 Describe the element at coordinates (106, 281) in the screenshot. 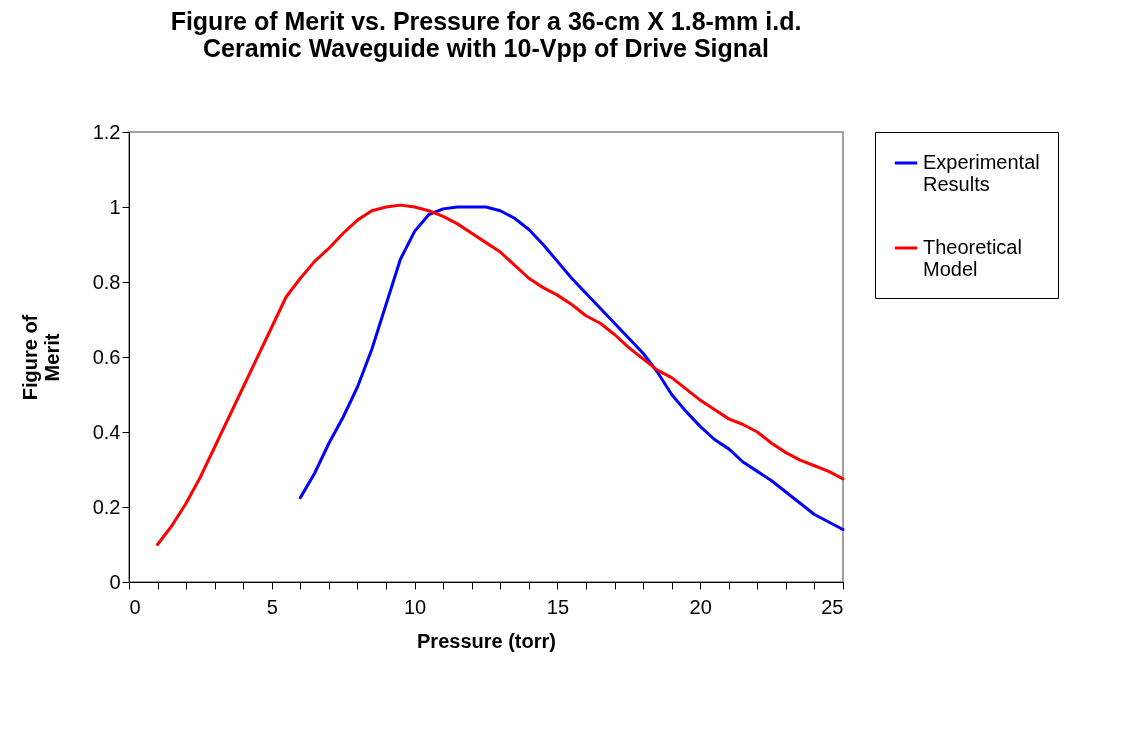

I see `y-tick-label: 0.8` at that location.